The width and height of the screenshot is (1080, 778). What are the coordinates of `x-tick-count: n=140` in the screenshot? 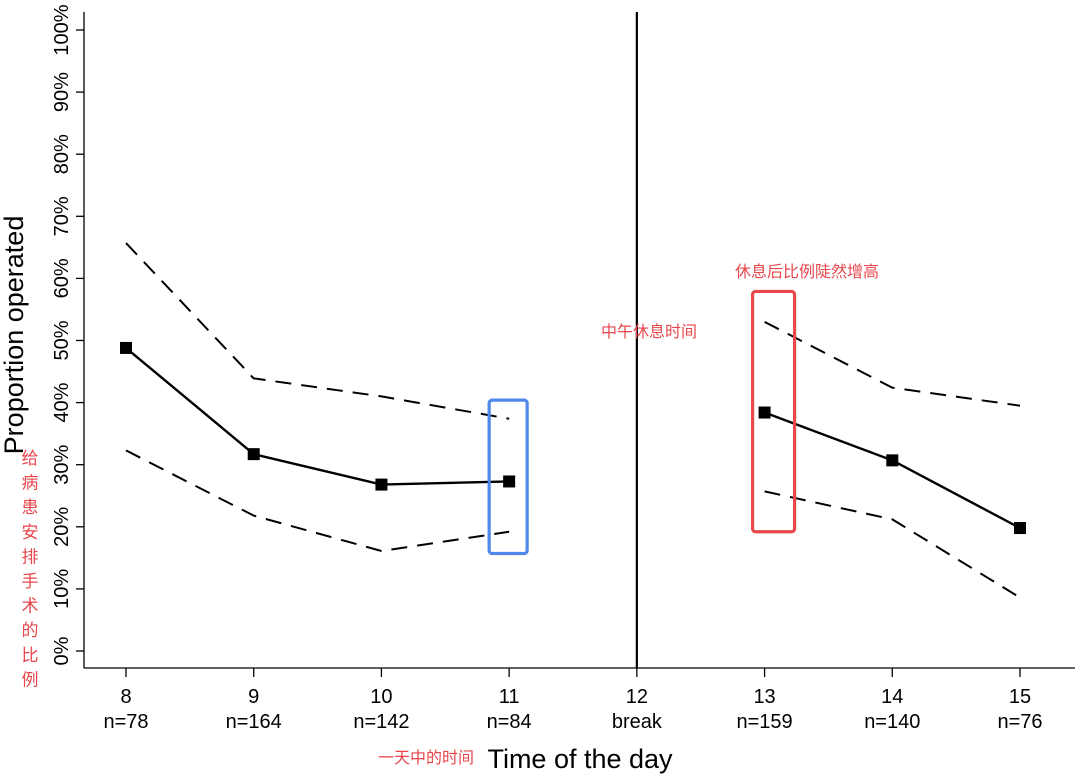 It's located at (892, 722).